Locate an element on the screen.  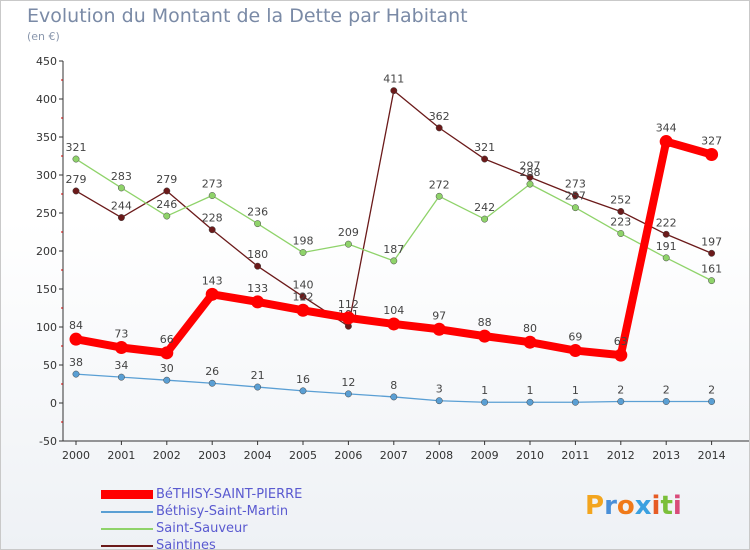
data-label: 69 is located at coordinates (575, 337).